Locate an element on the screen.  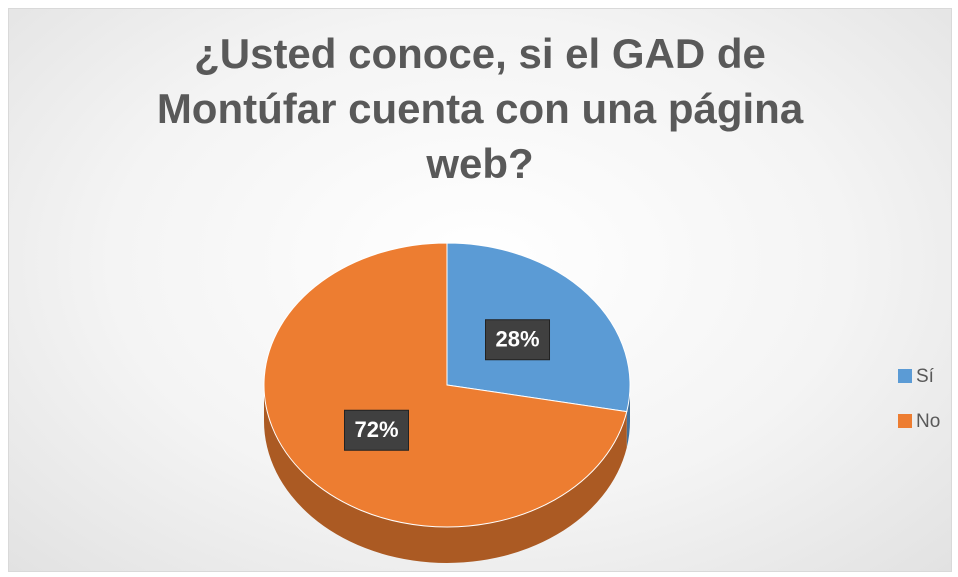
data-label: 28% is located at coordinates (517, 339).